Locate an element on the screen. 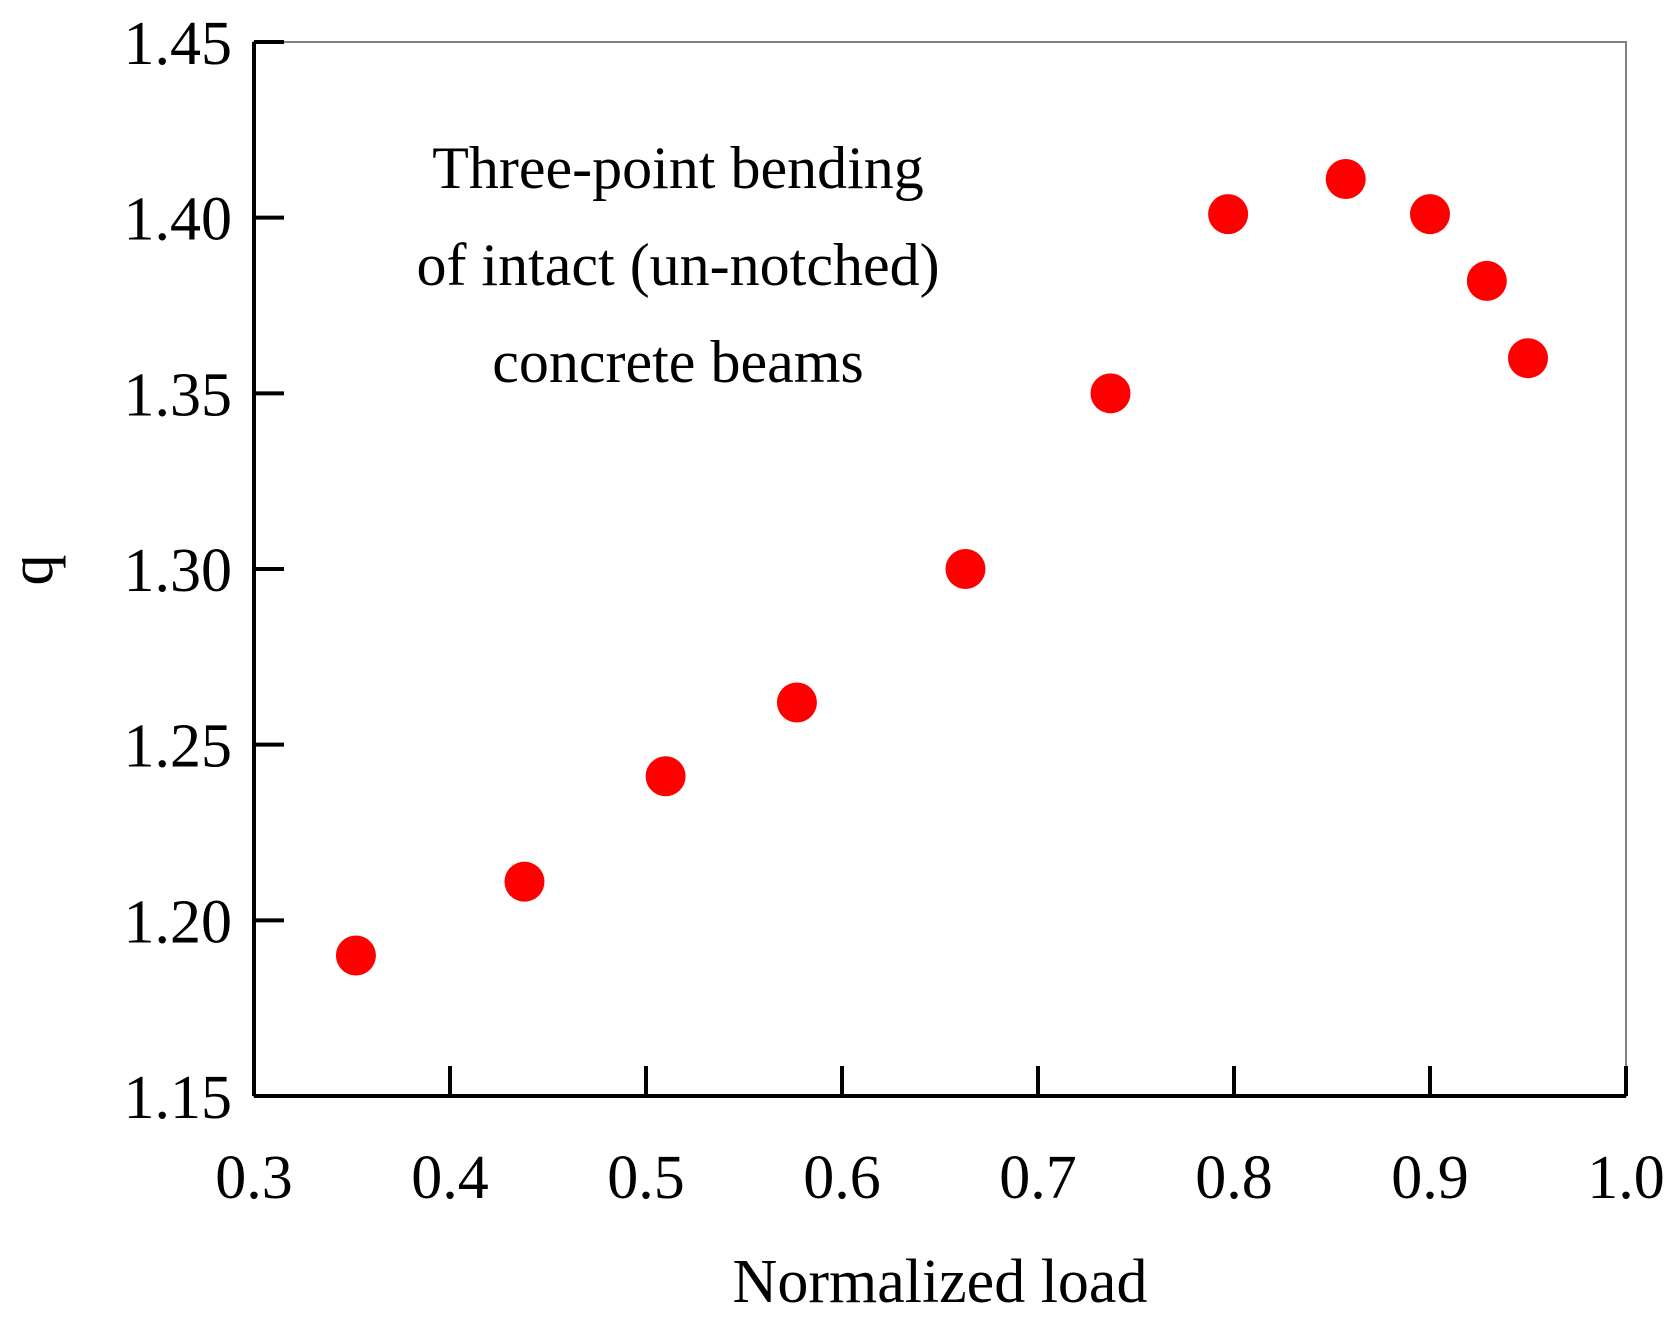 This screenshot has width=1672, height=1332. x-tick-label: 1.0 is located at coordinates (1626, 1178).